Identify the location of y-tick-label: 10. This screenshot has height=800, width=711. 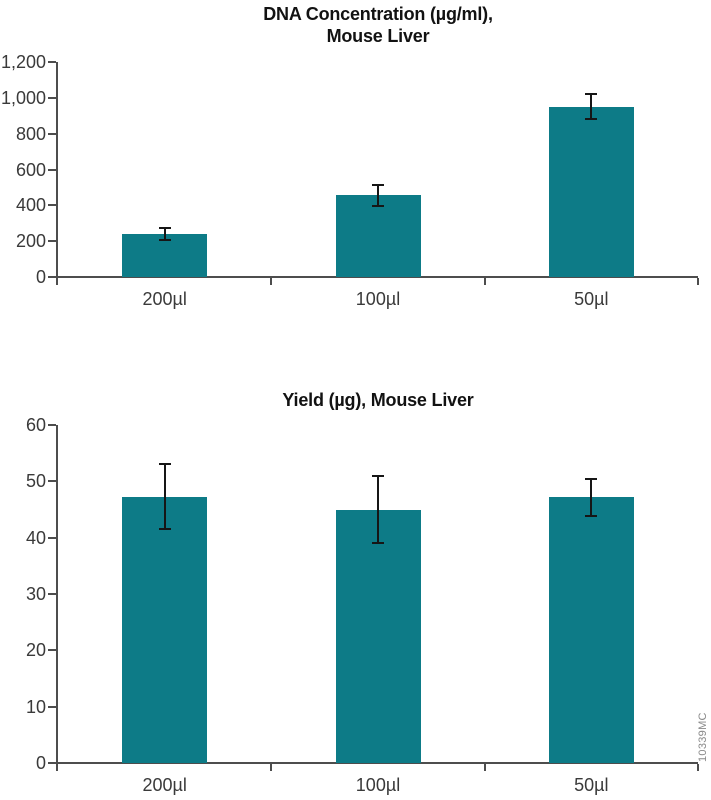
(35, 706).